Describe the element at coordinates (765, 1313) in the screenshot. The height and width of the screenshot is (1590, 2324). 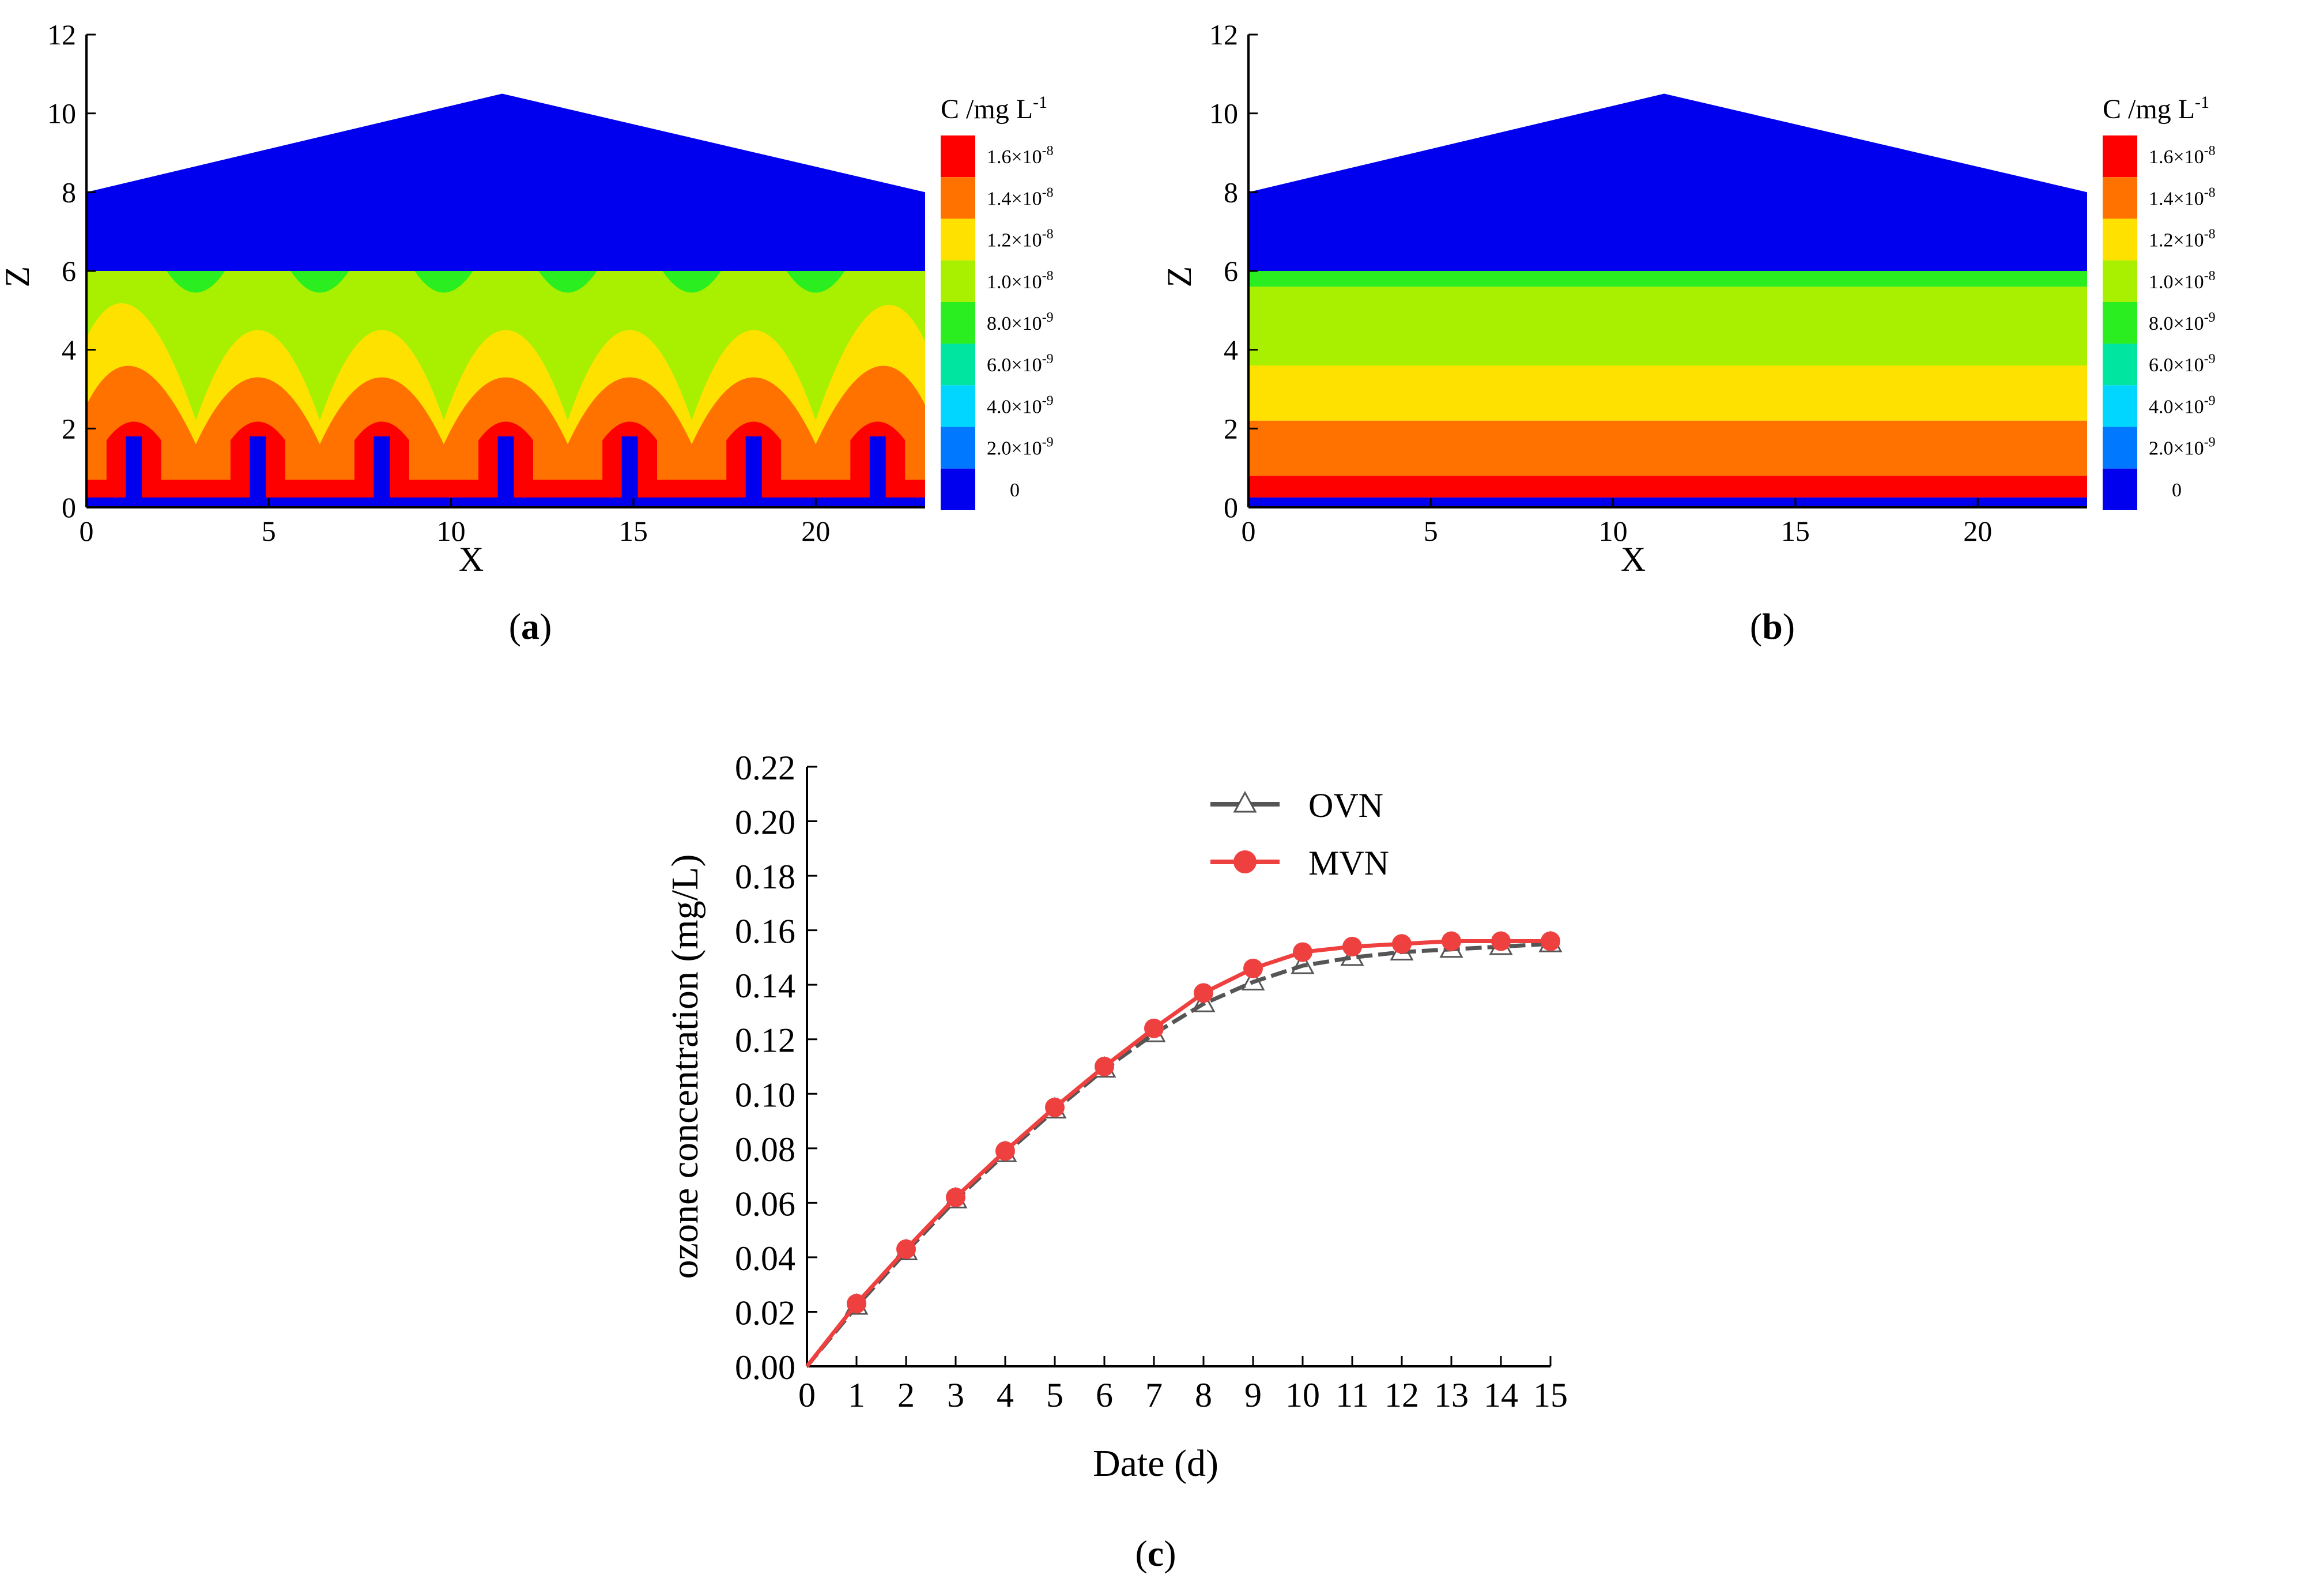
I see `y-tick-label: 0.02` at that location.